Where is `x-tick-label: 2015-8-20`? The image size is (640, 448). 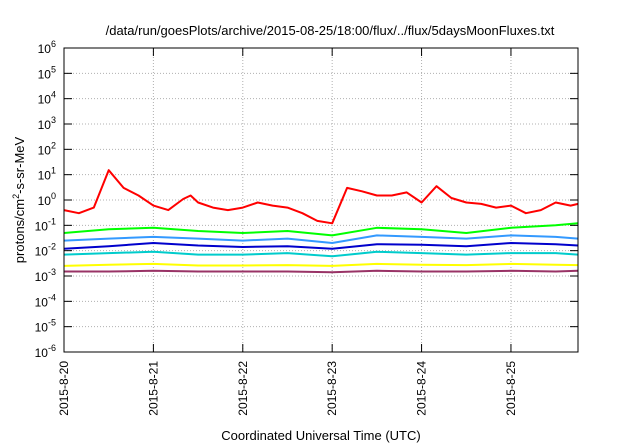
x-tick-label: 2015-8-20 is located at coordinates (64, 388).